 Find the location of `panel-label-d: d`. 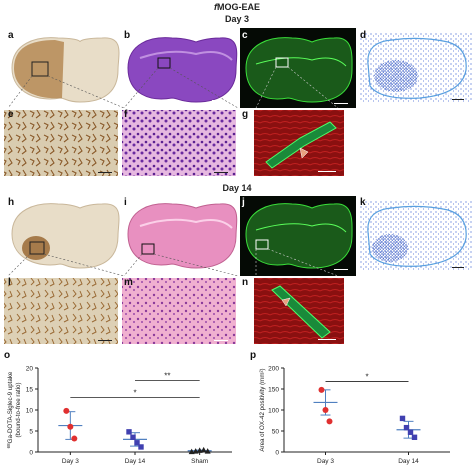

panel-label-d: d is located at coordinates (363, 35).